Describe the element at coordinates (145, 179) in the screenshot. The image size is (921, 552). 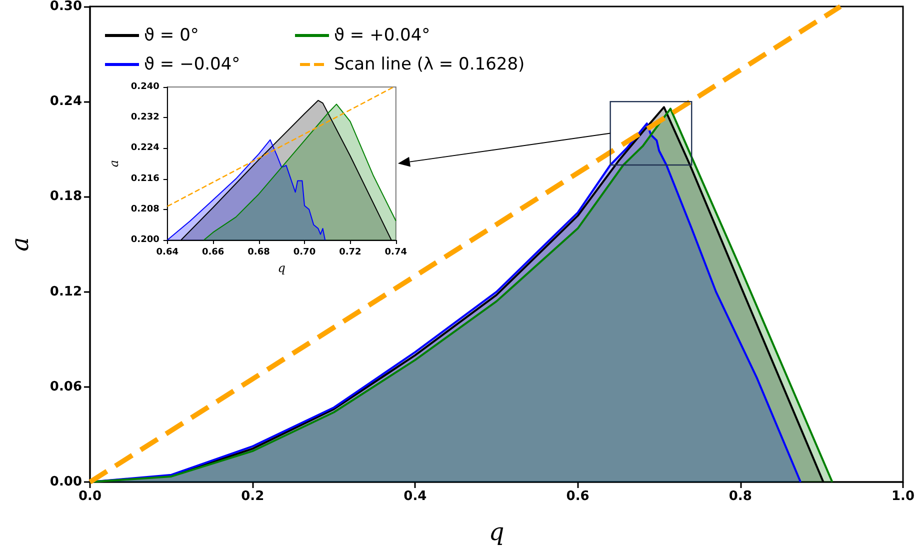
I see `y-tick-label: 0.216` at that location.